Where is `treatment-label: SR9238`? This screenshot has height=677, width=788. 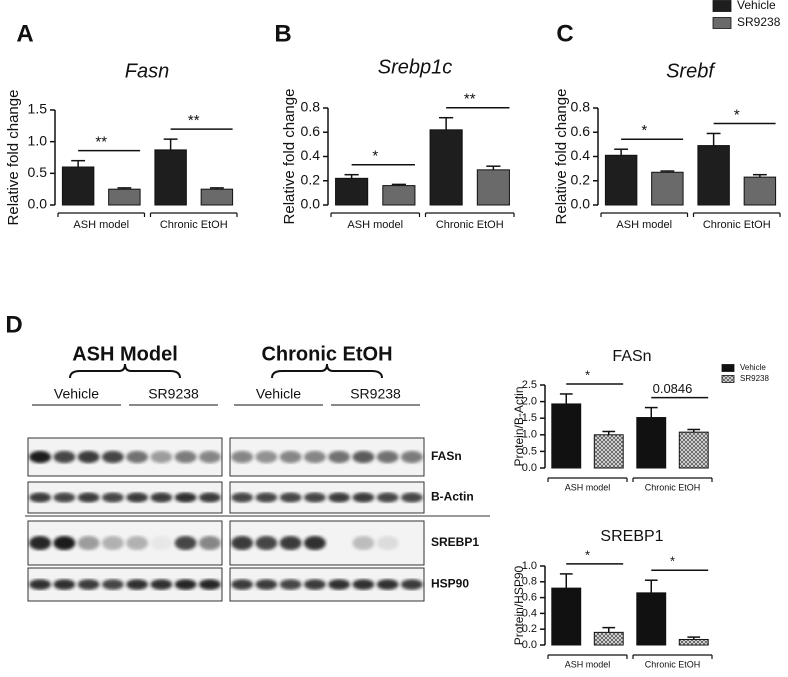
treatment-label: SR9238 is located at coordinates (375, 394).